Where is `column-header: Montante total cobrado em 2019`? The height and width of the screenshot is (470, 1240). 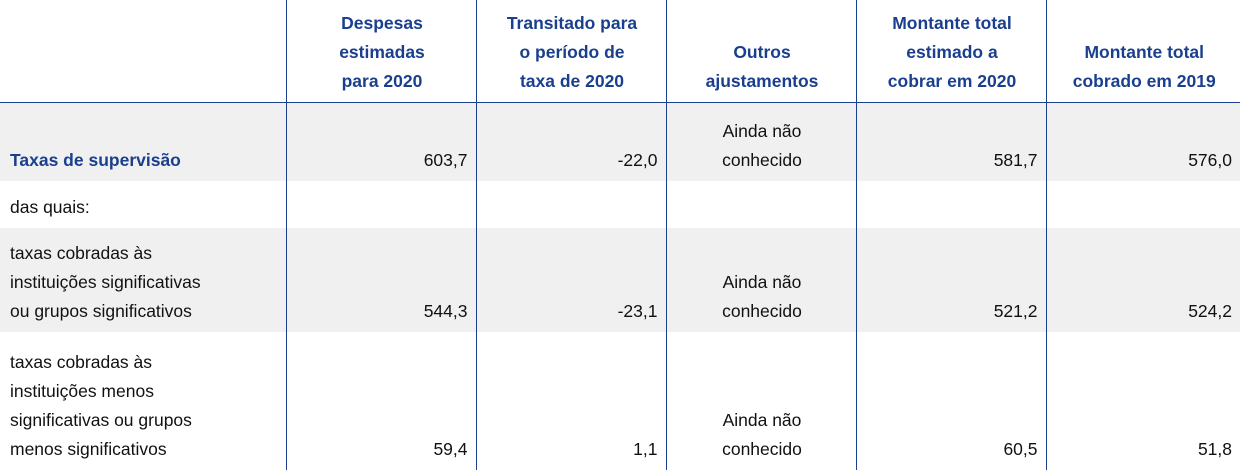 column-header: Montante total cobrado em 2019 is located at coordinates (1142, 51).